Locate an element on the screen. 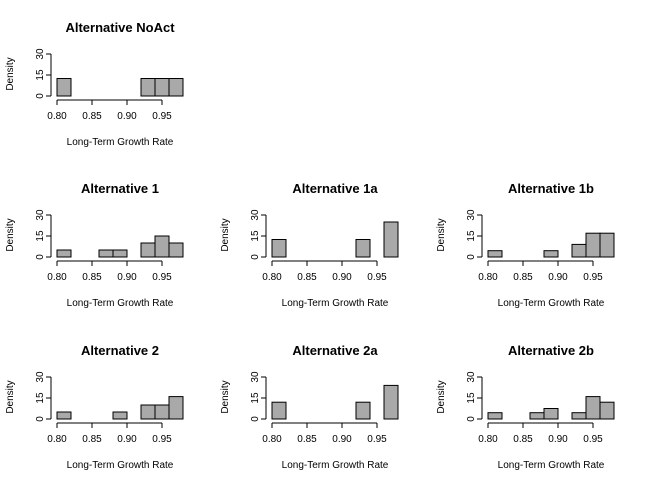  panel-title: Alternative 1 is located at coordinates (120, 188).